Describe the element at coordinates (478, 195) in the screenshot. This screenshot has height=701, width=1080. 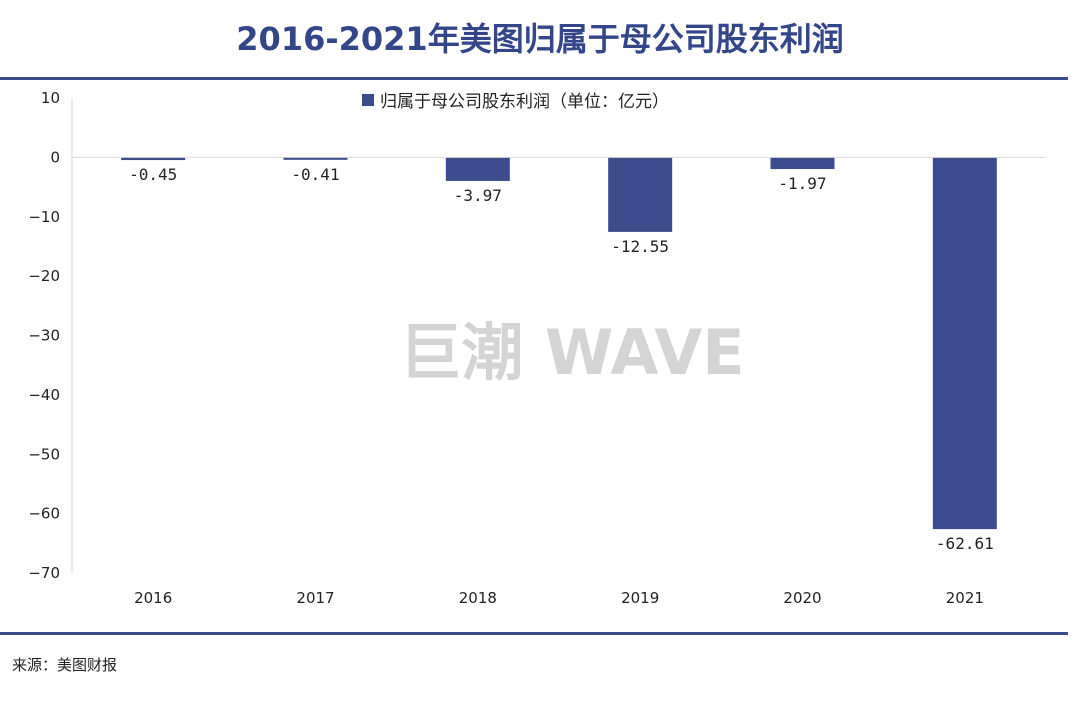
I see `data-label-2018: -3.97` at that location.